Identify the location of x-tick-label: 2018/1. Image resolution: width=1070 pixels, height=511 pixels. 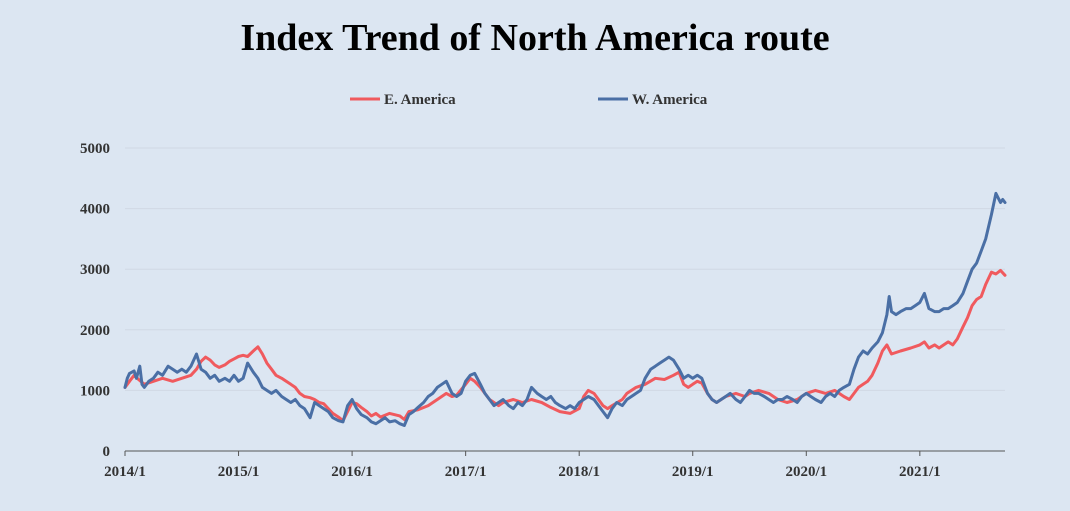
(579, 472).